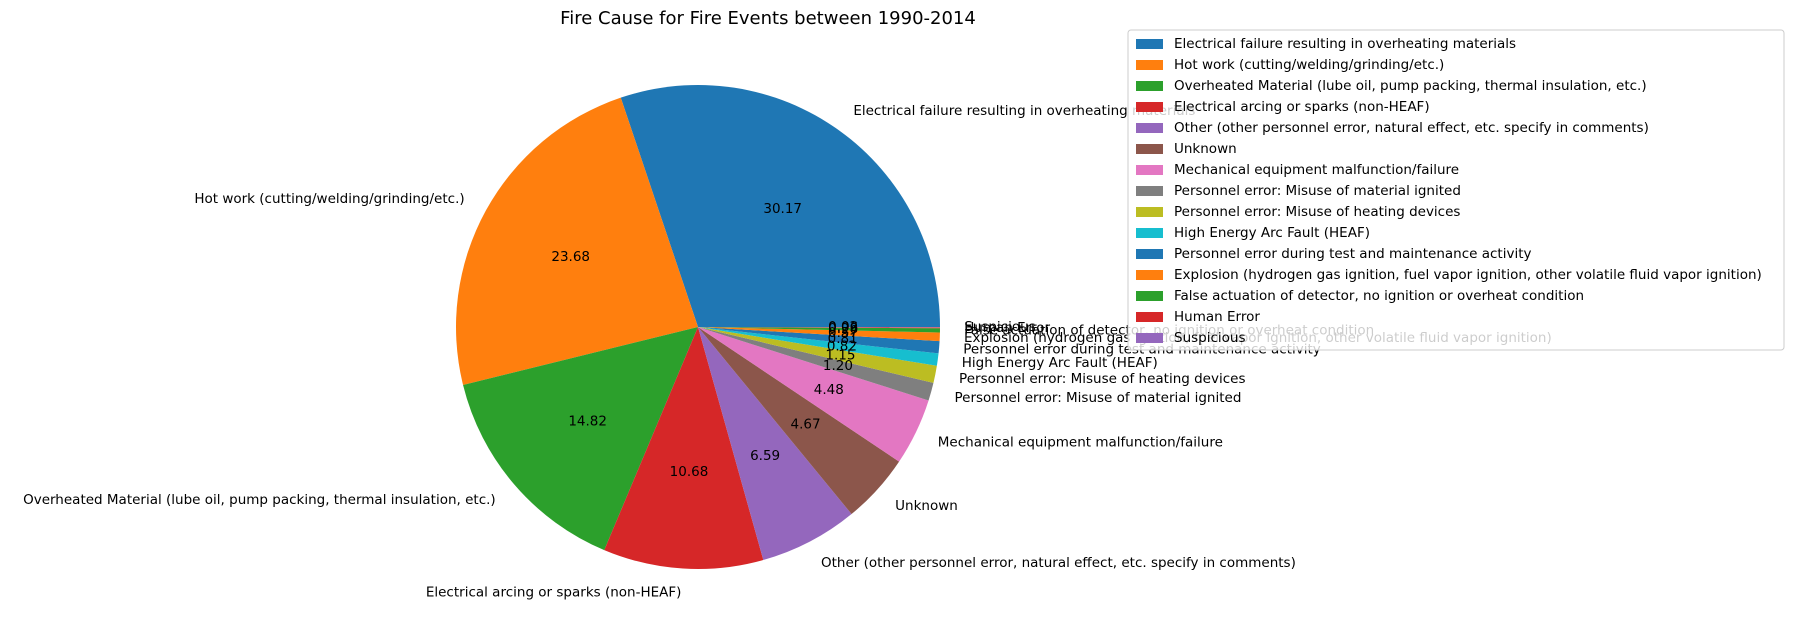 This screenshot has width=1793, height=640. I want to click on slice-label: Hot work (cutting/welding/grinding/etc.), so click(329, 199).